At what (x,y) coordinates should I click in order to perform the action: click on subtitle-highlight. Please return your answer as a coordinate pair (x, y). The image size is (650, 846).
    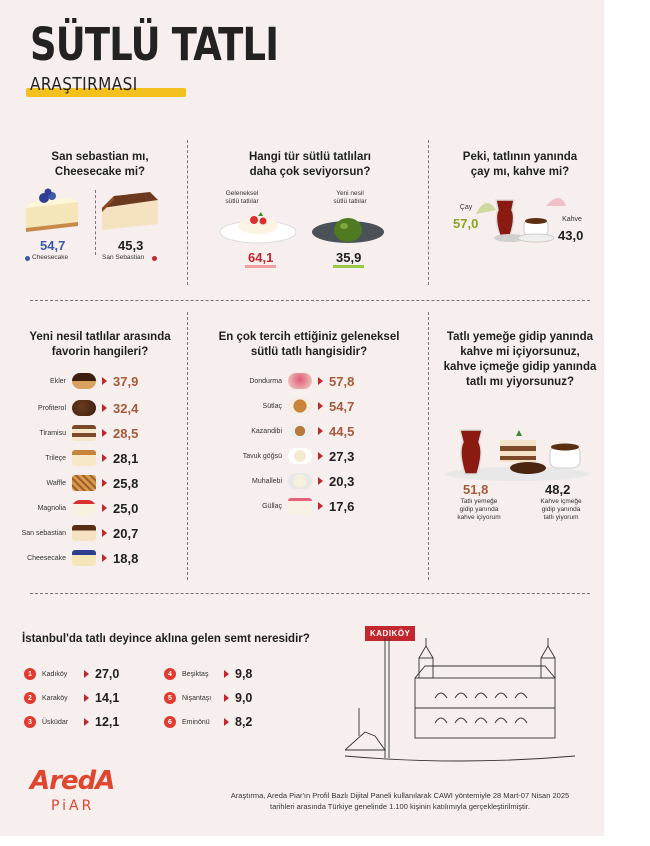
    Looking at the image, I should click on (106, 92).